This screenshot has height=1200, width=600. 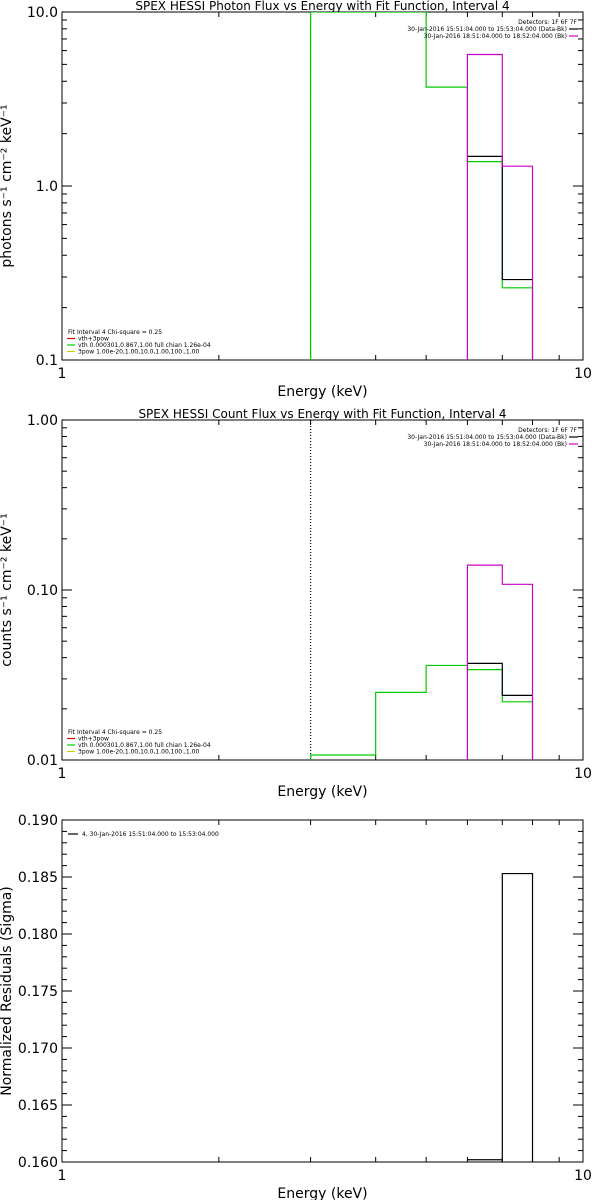 I want to click on y-tick-label: 0.175, so click(x=38, y=992).